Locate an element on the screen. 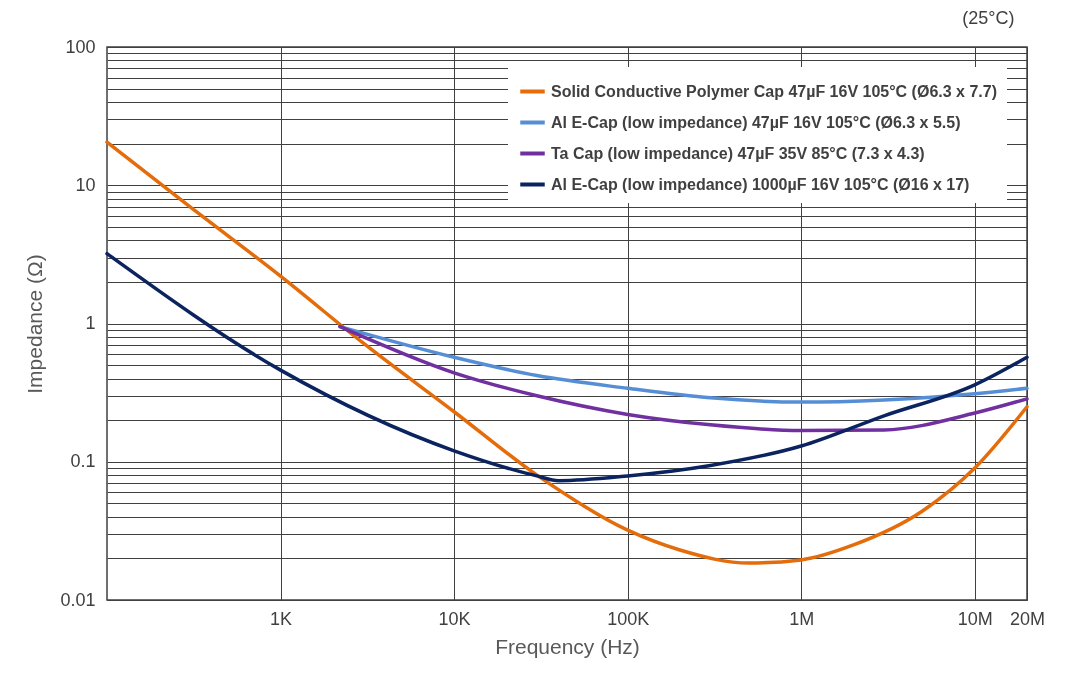  x-tick-label: 1K is located at coordinates (281, 618).